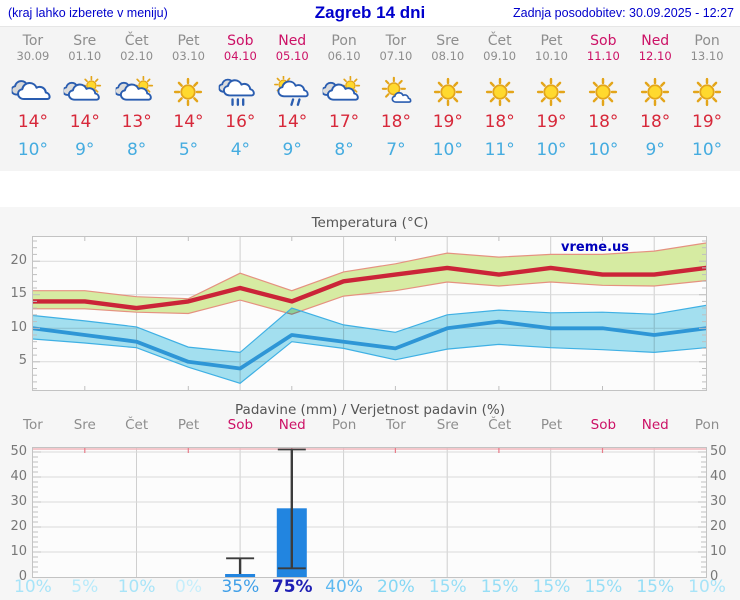 The height and width of the screenshot is (600, 740). I want to click on day-column: Tor 07.10 18° 7°, so click(396, 99).